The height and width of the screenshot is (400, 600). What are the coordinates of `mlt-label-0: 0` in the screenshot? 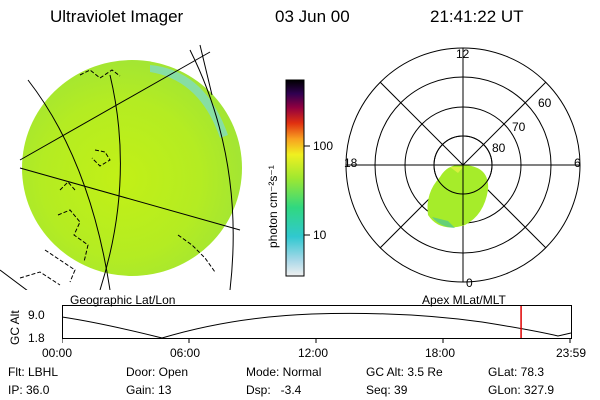 It's located at (469, 283).